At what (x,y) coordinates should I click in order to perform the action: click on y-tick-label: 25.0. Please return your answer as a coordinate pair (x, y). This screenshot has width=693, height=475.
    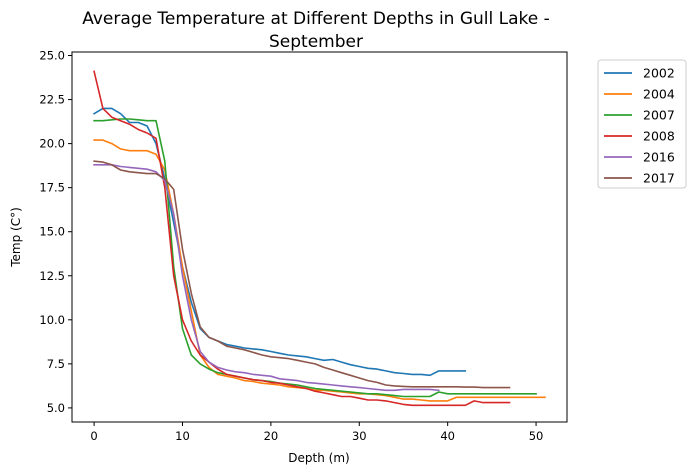
    Looking at the image, I should click on (52, 56).